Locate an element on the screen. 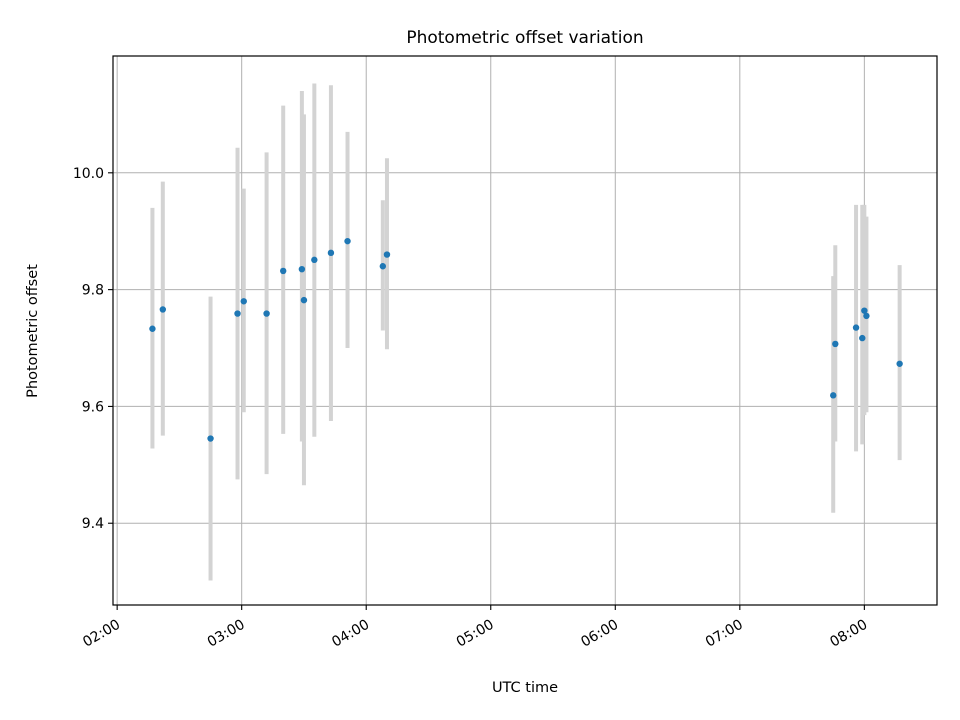 The height and width of the screenshot is (720, 960). x-tick-label: 06:00 is located at coordinates (599, 634).